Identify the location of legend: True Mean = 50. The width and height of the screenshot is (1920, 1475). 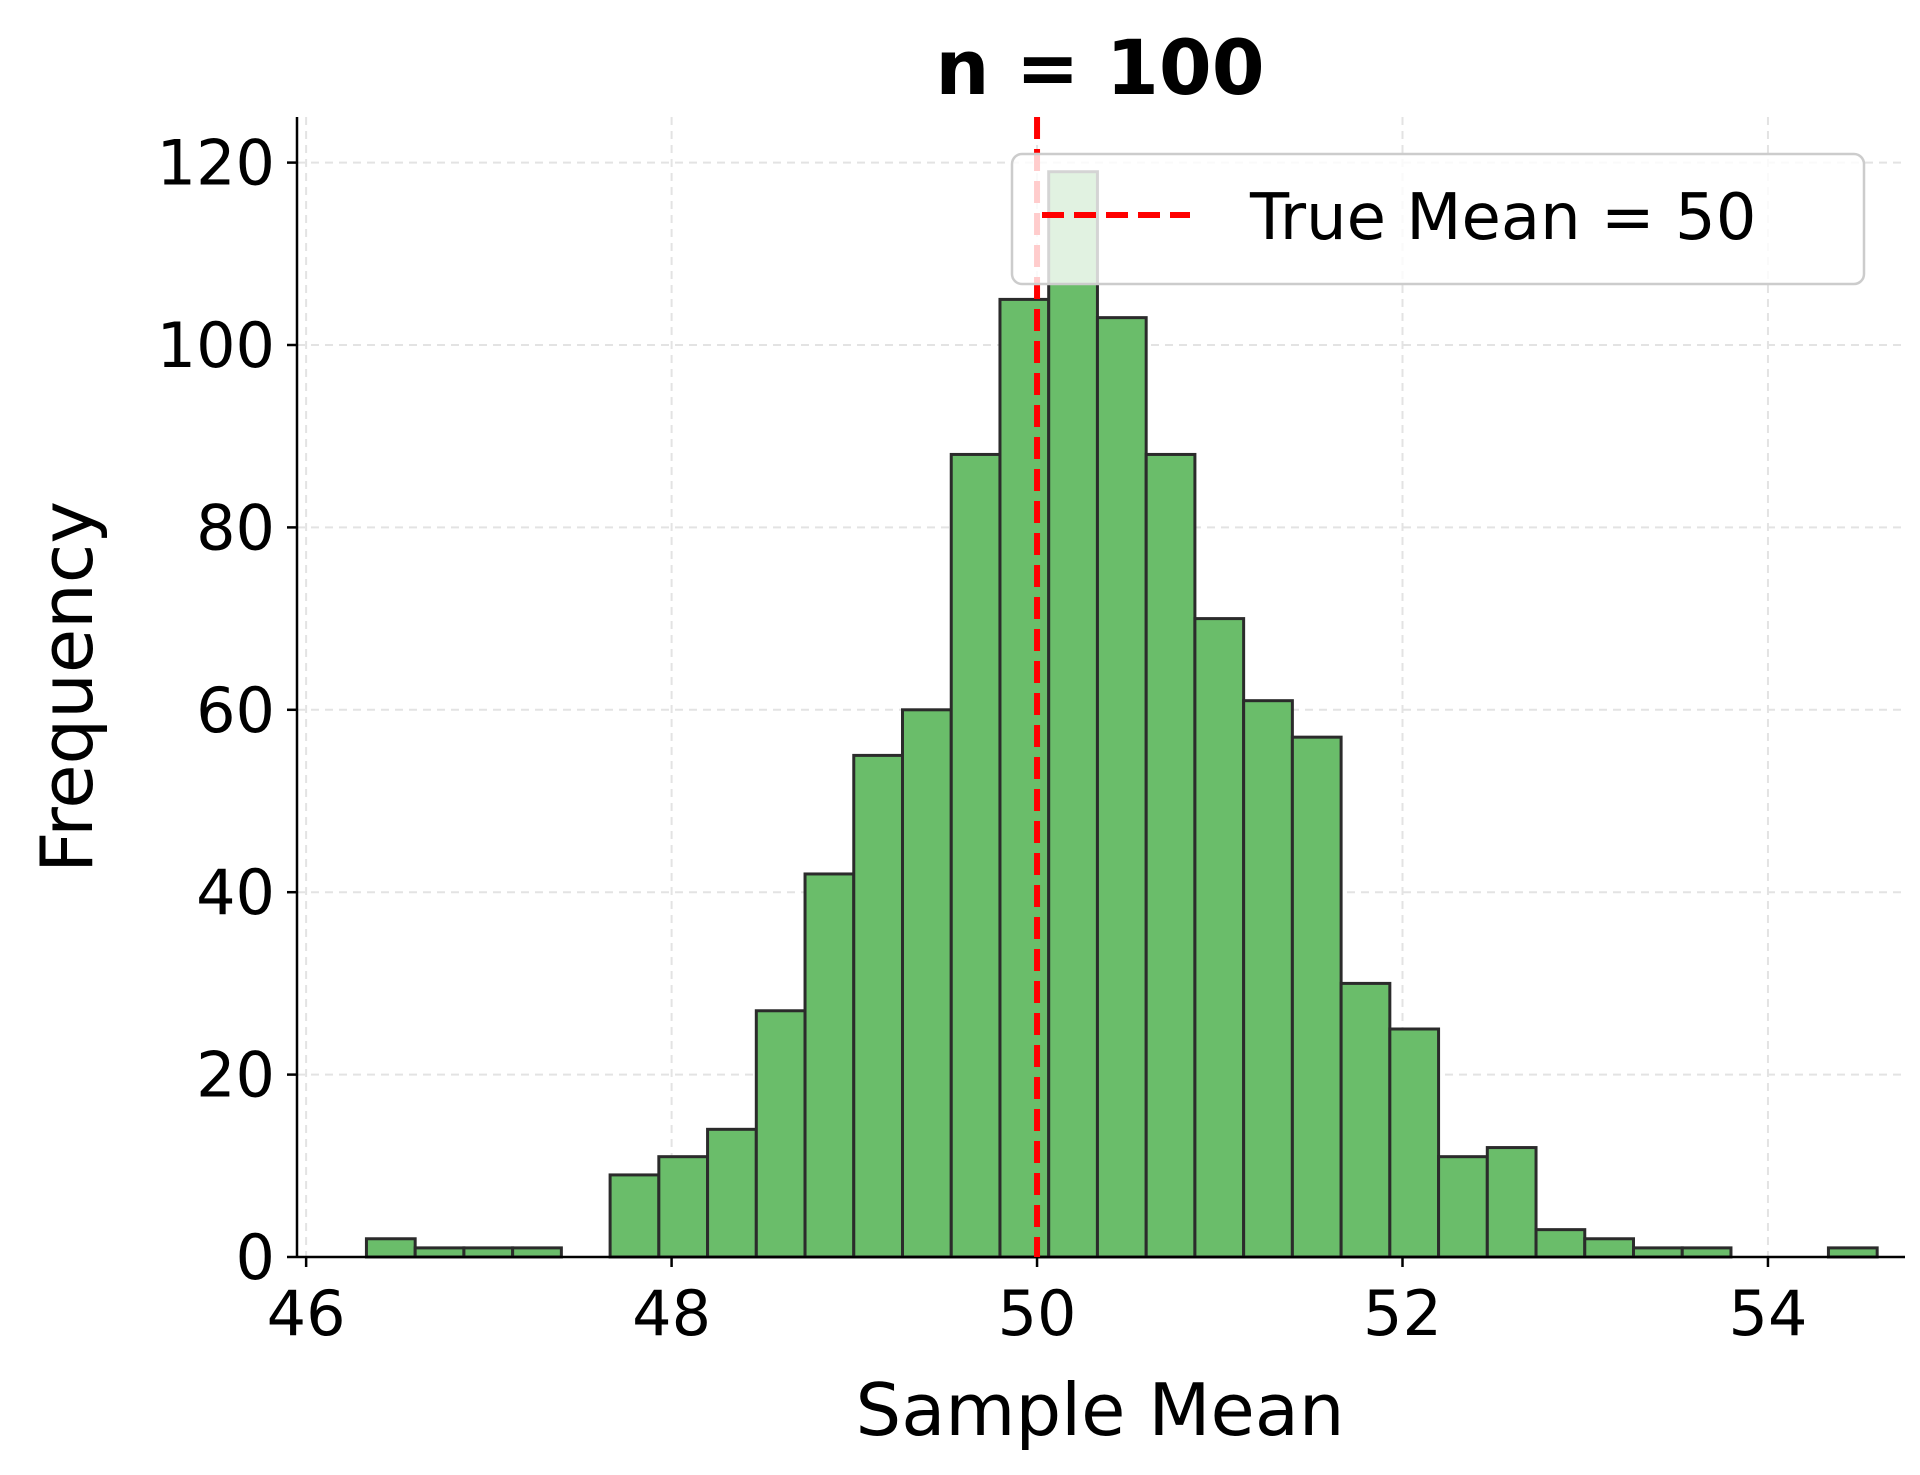
(1438, 219).